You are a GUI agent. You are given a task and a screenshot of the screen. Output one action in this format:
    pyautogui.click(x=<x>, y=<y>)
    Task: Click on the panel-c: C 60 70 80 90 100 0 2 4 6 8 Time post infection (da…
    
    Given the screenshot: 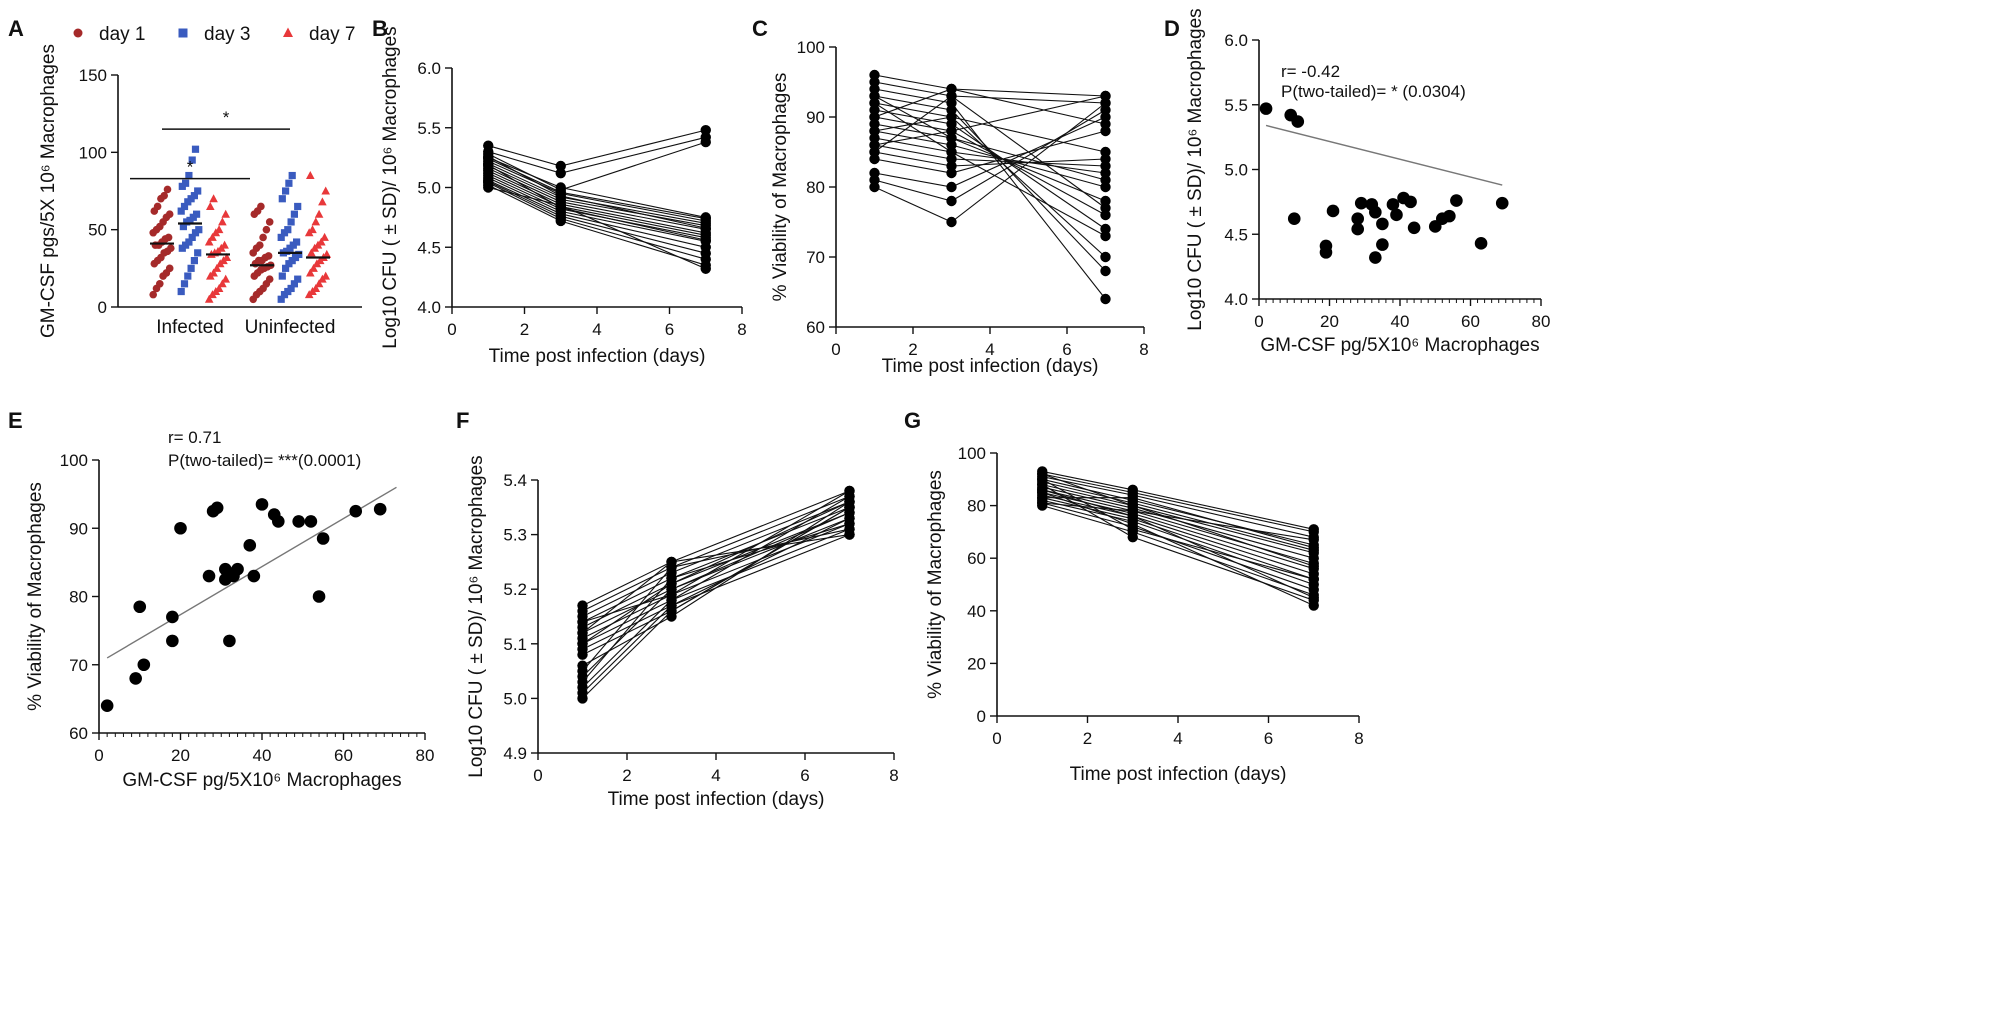 What is the action you would take?
    pyautogui.click(x=950, y=196)
    